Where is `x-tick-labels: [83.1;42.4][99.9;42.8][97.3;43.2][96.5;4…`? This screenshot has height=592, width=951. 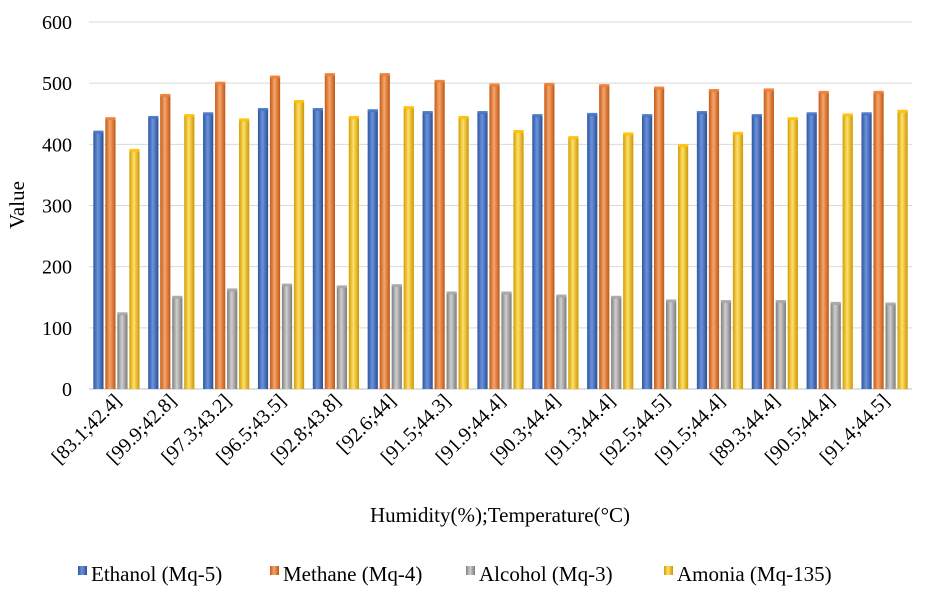
x-tick-labels: [83.1;42.4][99.9;42.8][97.3;43.2][96.5;4… is located at coordinates (471, 429).